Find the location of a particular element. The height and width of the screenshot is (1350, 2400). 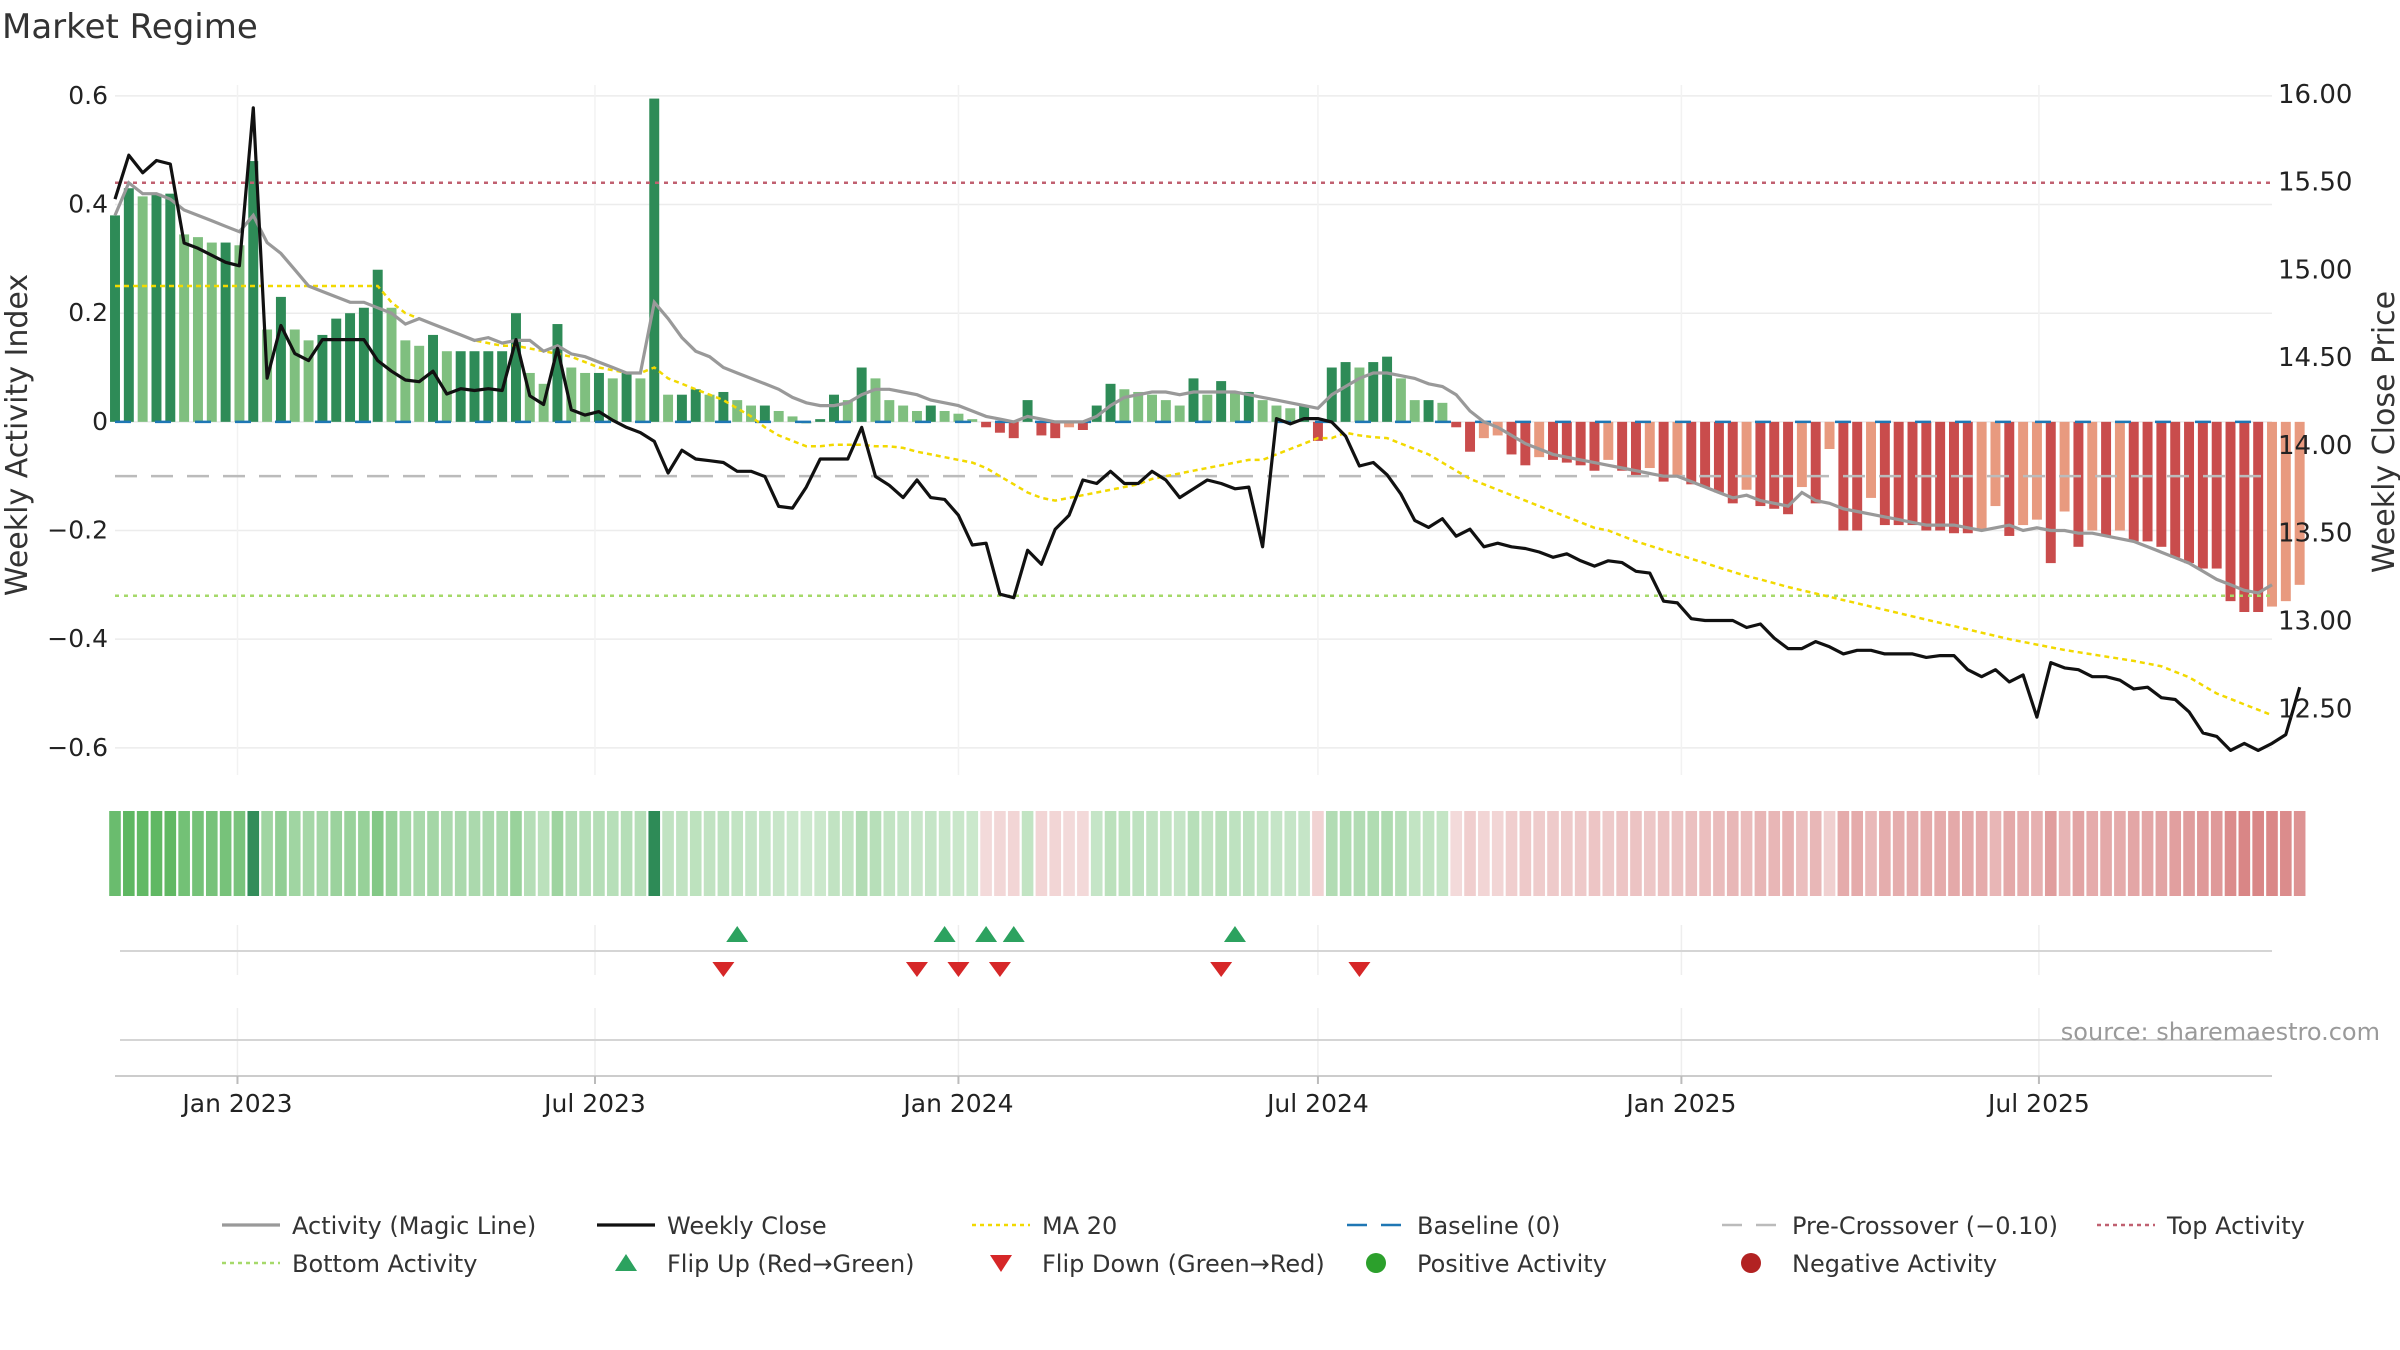

right-tick-label: 13.00 is located at coordinates (2315, 621).